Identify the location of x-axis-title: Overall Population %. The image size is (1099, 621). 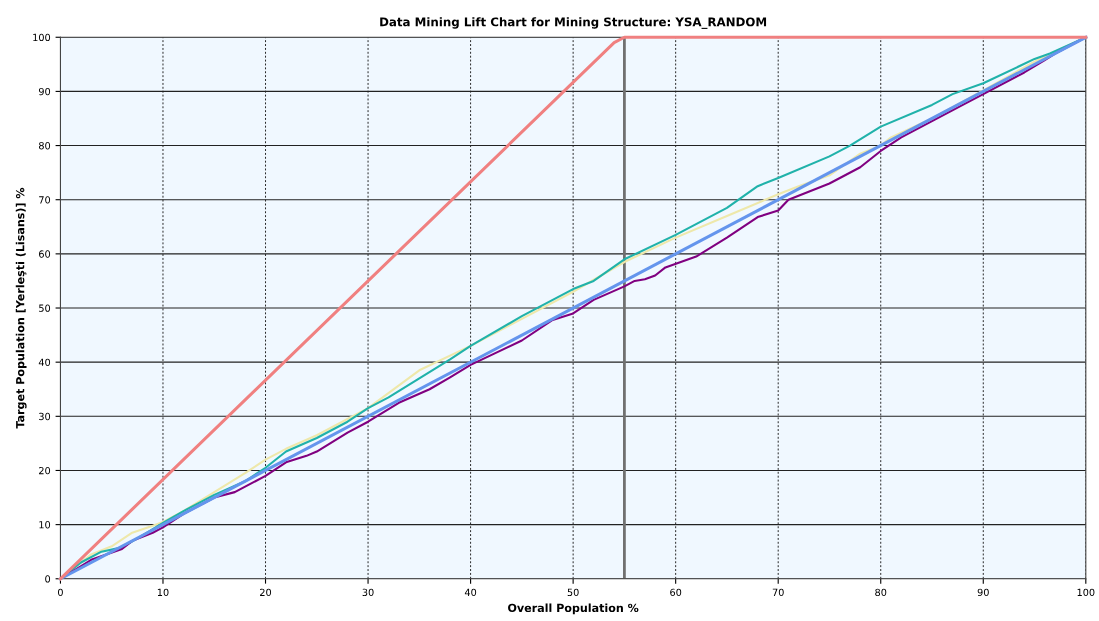
(573, 609).